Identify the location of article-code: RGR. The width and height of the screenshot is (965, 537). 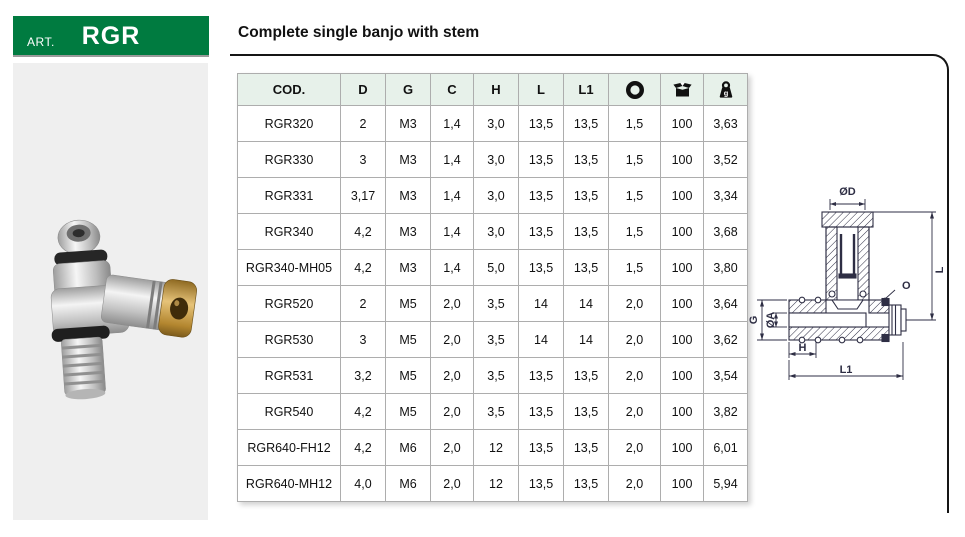
(111, 36).